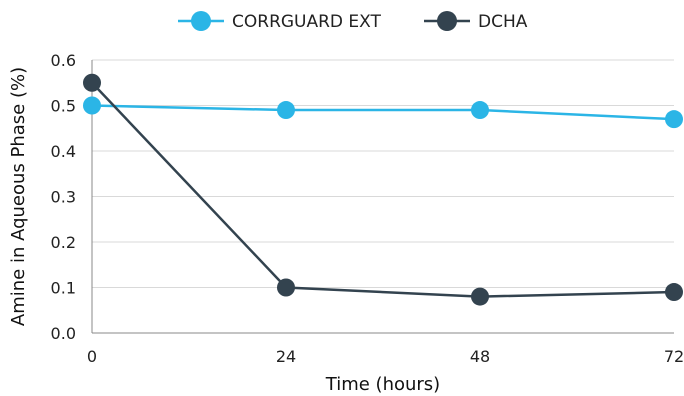  What do you see at coordinates (382, 384) in the screenshot?
I see `x-axis-label: Time (hours)` at bounding box center [382, 384].